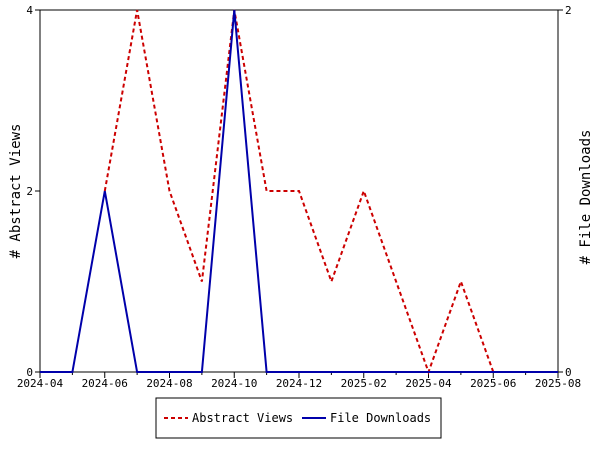 This screenshot has width=600, height=450. Describe the element at coordinates (234, 383) in the screenshot. I see `x-tick-label-2024-10: 2024-10` at that location.